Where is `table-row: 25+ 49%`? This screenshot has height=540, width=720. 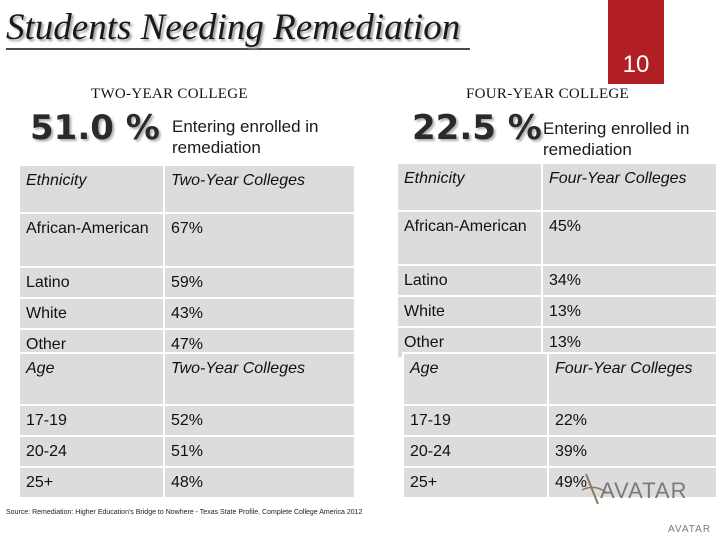 table-row: 25+ 49% is located at coordinates (560, 482).